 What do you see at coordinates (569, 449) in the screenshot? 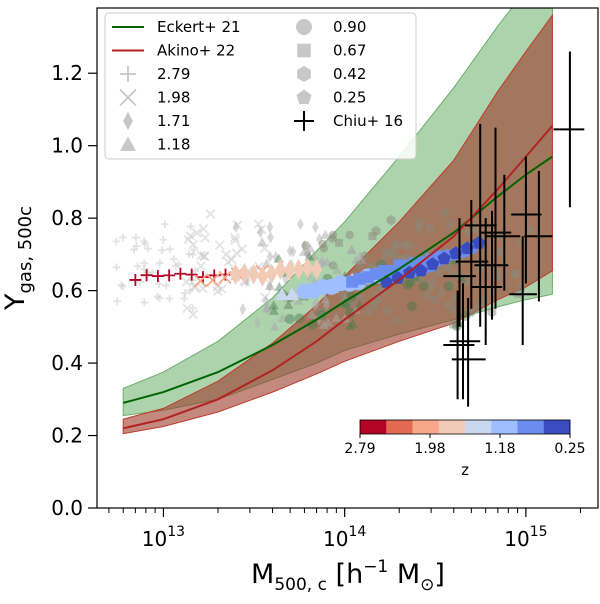
I see `colorbar-tick-label: 0.25` at bounding box center [569, 449].